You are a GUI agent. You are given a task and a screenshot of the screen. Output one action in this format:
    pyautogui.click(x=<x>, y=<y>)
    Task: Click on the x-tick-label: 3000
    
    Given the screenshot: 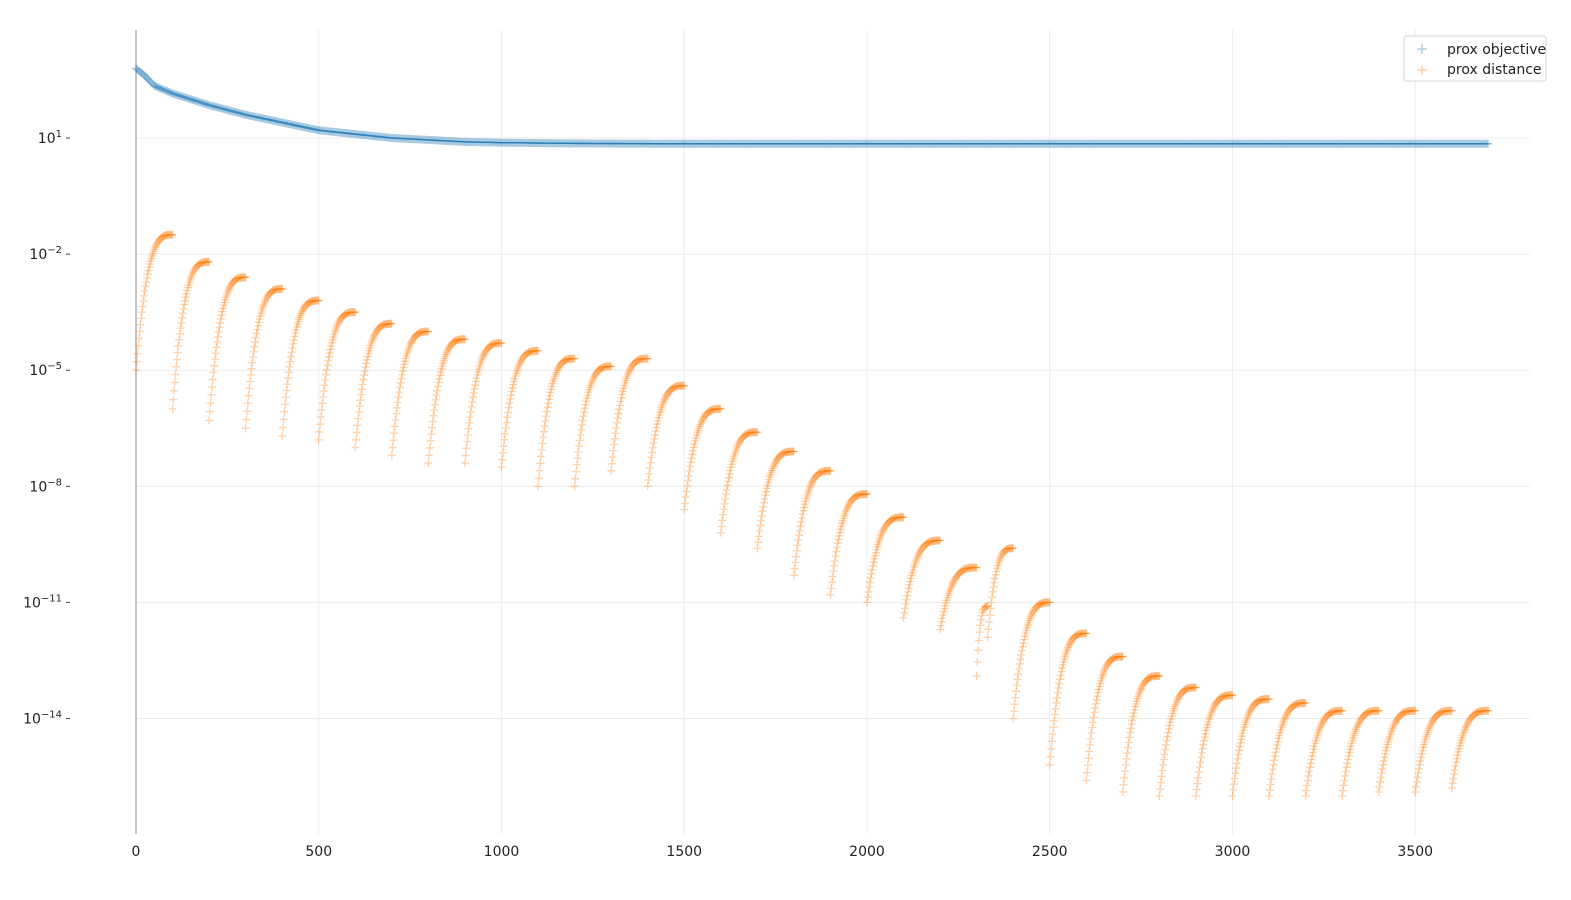 What is the action you would take?
    pyautogui.click(x=1233, y=852)
    